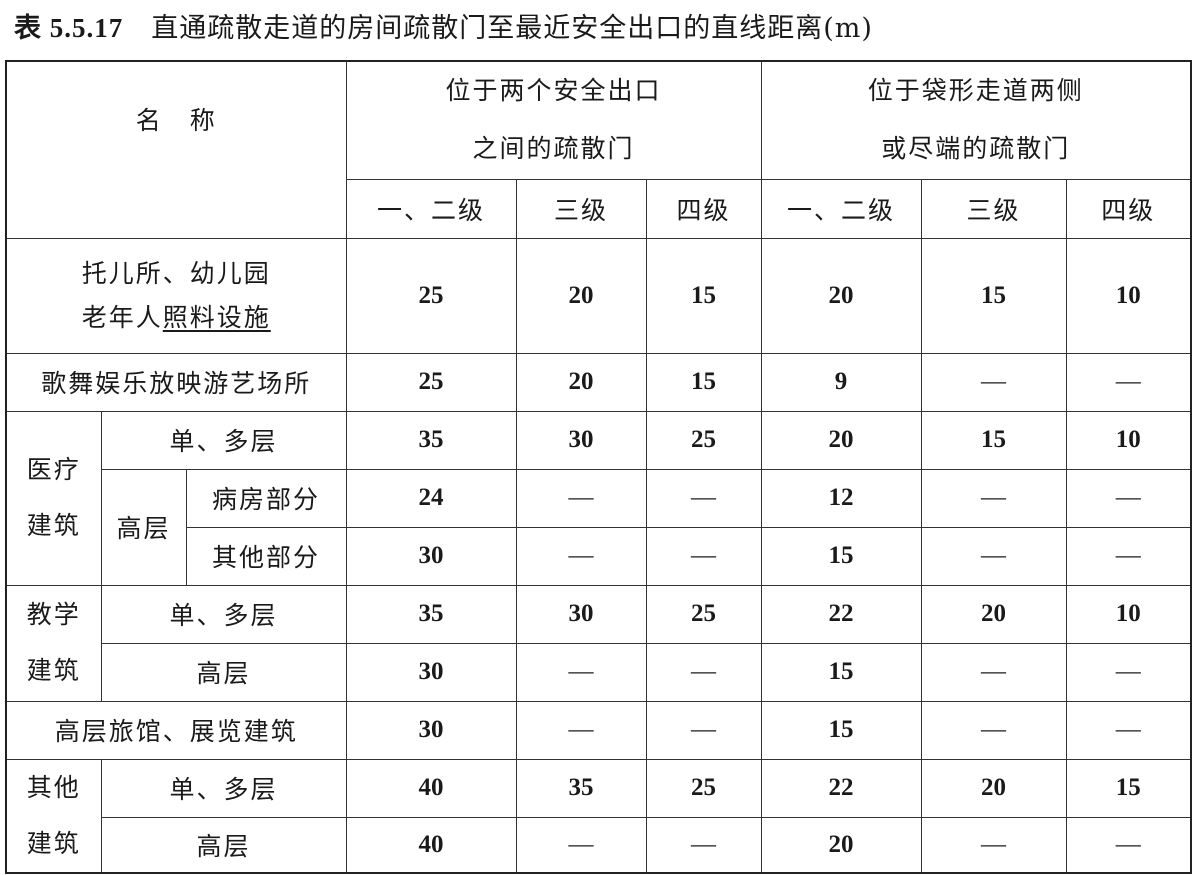  I want to click on row-label: 托儿所、幼儿园 老年人照料设施, so click(176, 295).